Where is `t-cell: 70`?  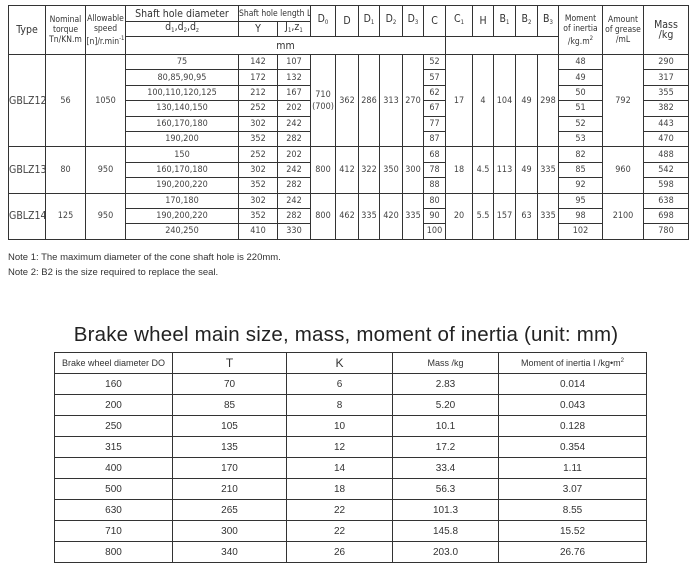
t-cell: 70 is located at coordinates (229, 384).